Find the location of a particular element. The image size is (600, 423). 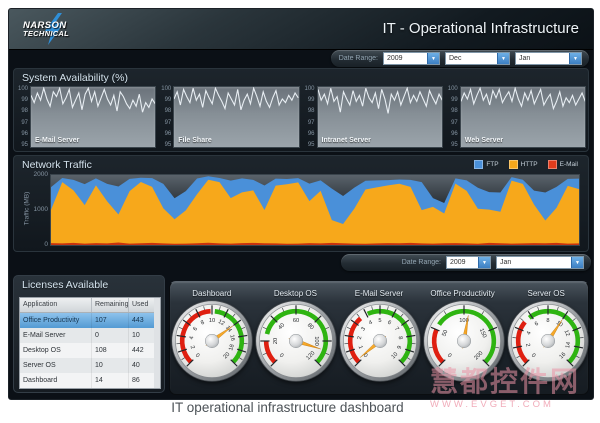

date-range-bar-bottom: Date Range: 2009 ▼ Jan ▼ is located at coordinates (466, 262).